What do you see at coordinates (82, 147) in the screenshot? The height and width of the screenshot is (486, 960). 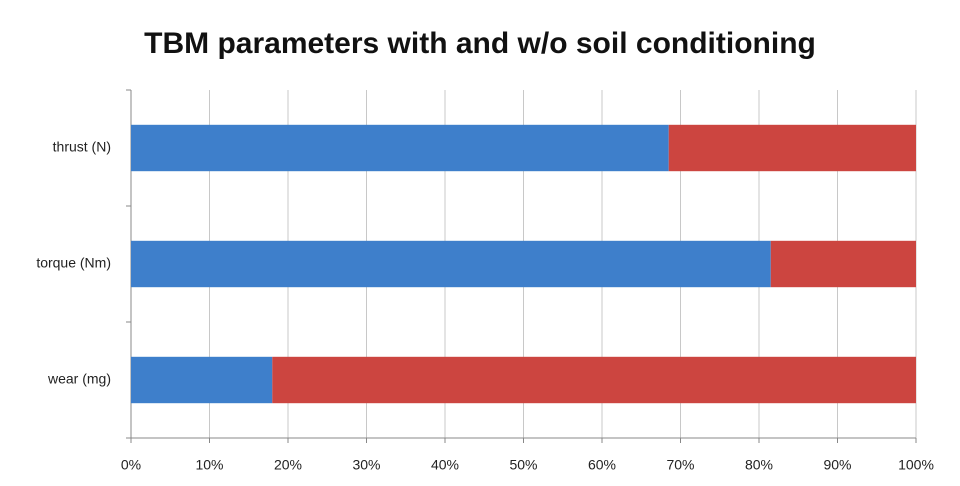 I see `y-tick-label: thrust (N)` at bounding box center [82, 147].